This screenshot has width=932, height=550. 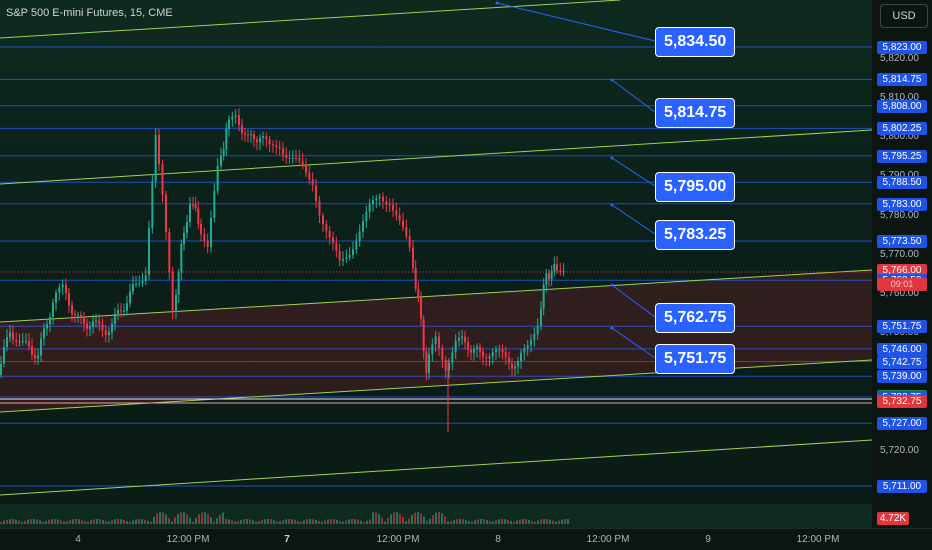 I want to click on callout-connector, so click(x=633, y=301).